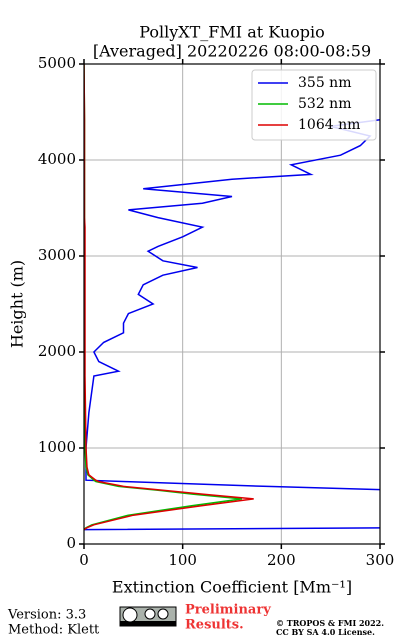 This screenshot has width=400, height=640. Describe the element at coordinates (57, 447) in the screenshot. I see `y-tick-label: 1000` at that location.